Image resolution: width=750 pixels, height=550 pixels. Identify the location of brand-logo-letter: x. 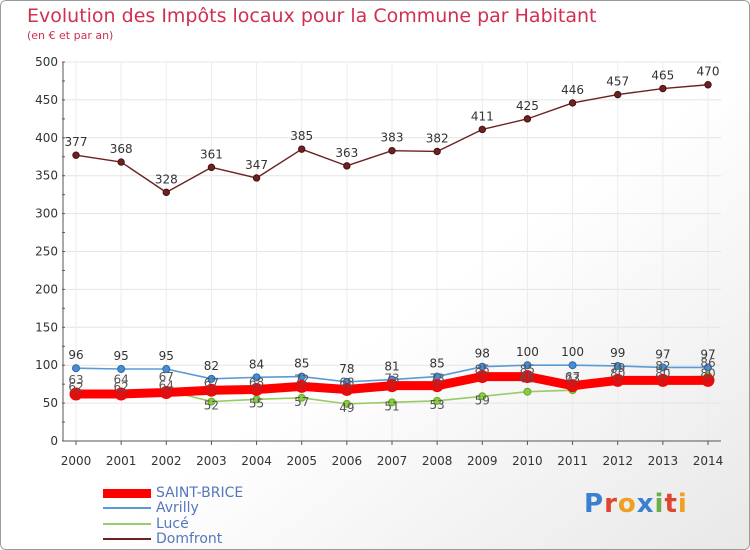
(645, 504).